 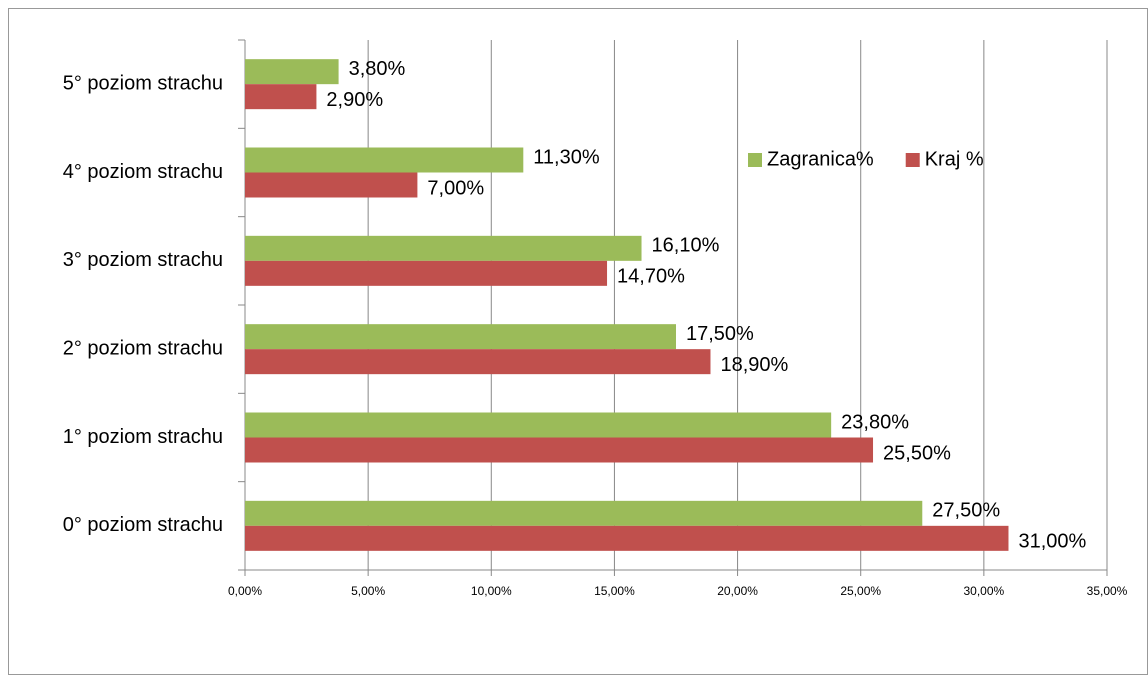 What do you see at coordinates (143, 525) in the screenshot?
I see `y-tick-label: 0° poziom strachu` at bounding box center [143, 525].